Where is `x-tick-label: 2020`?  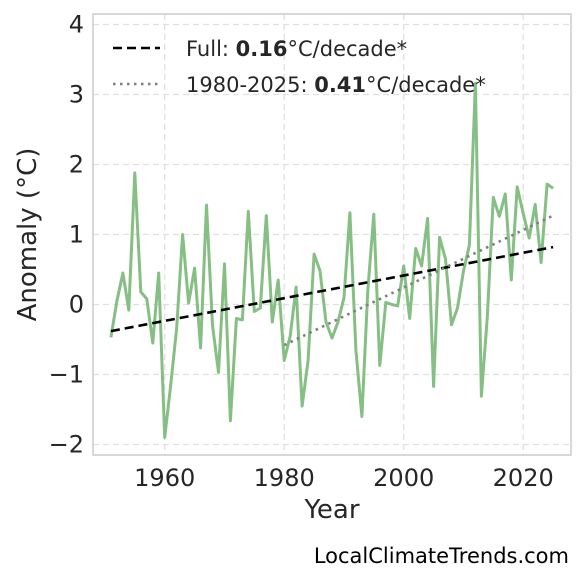
x-tick-label: 2020 is located at coordinates (523, 478).